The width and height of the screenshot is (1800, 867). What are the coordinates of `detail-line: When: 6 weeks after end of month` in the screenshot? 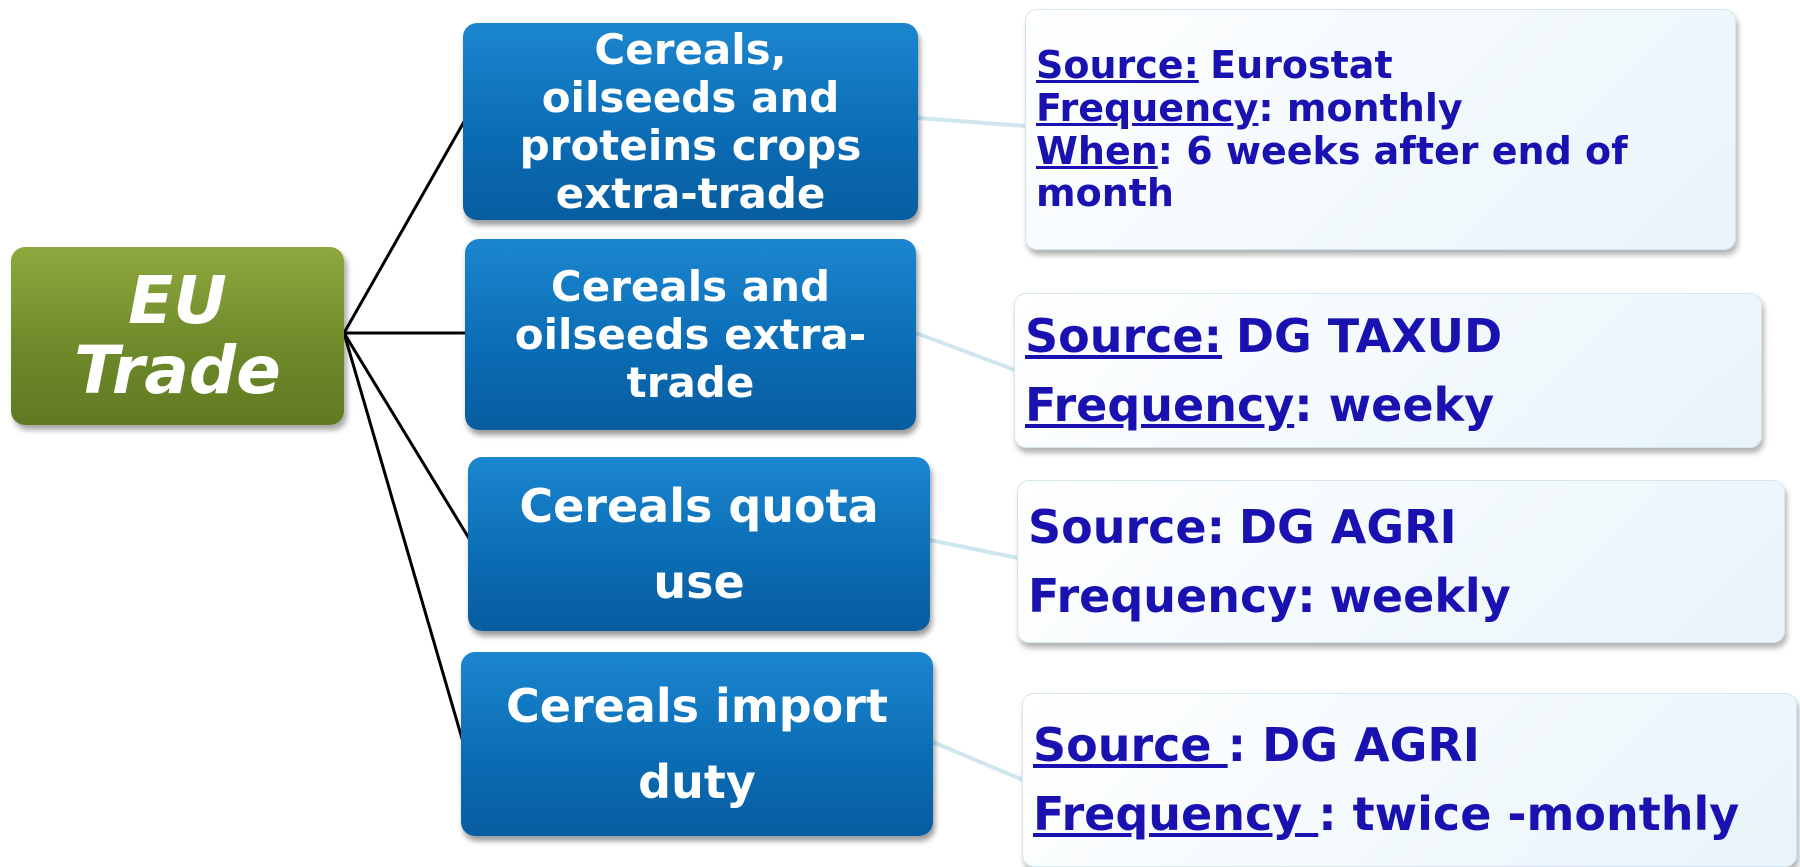 It's located at (1385, 172).